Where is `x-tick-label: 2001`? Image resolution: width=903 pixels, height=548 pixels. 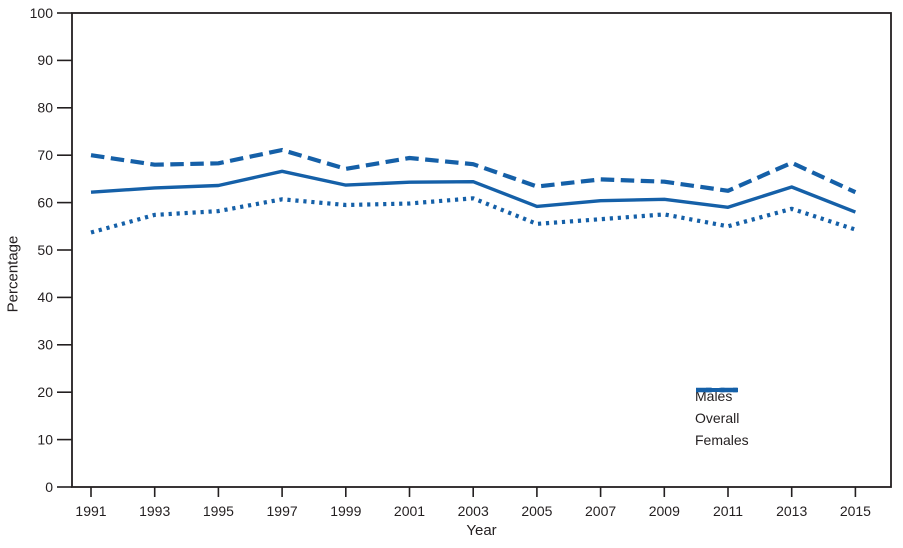
x-tick-label: 2001 is located at coordinates (409, 511).